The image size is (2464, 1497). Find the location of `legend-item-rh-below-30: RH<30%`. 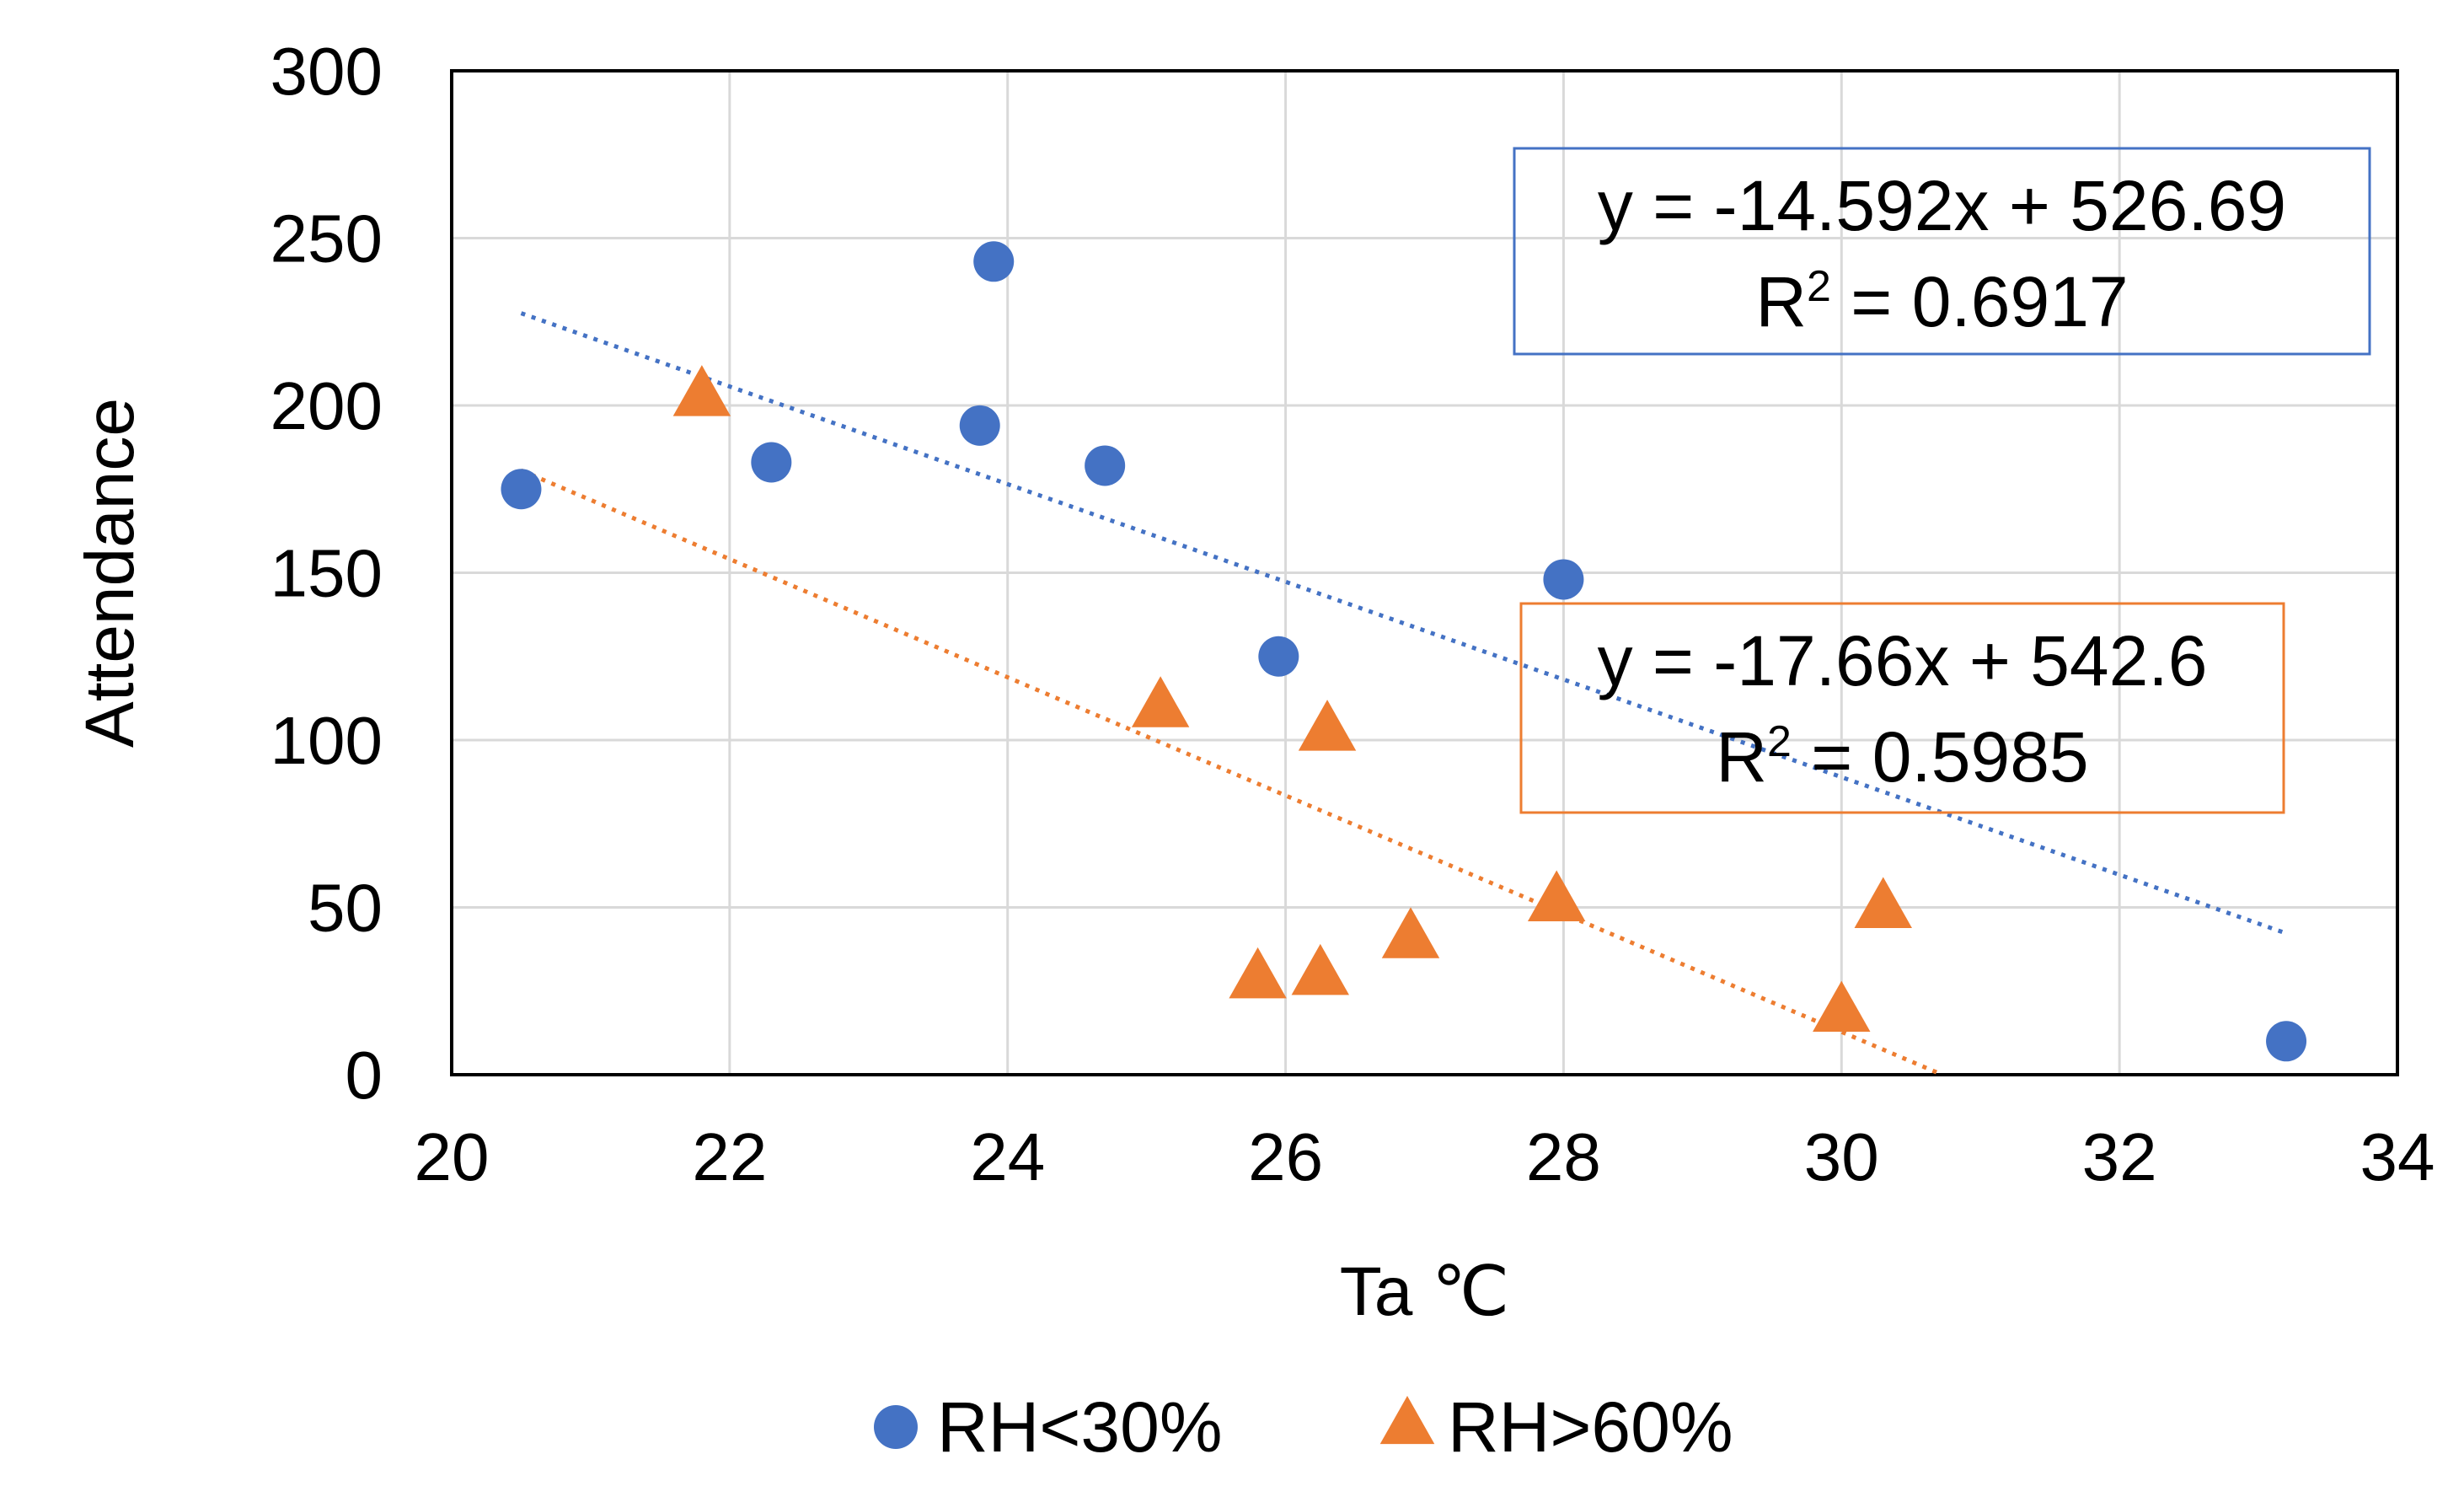

legend-item-rh-below-30: RH<30% is located at coordinates (1049, 1427).